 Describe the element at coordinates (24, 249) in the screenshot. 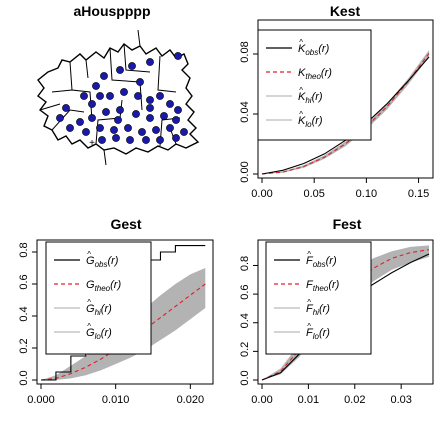

I see `gest-y-tick-label: 0.8` at that location.